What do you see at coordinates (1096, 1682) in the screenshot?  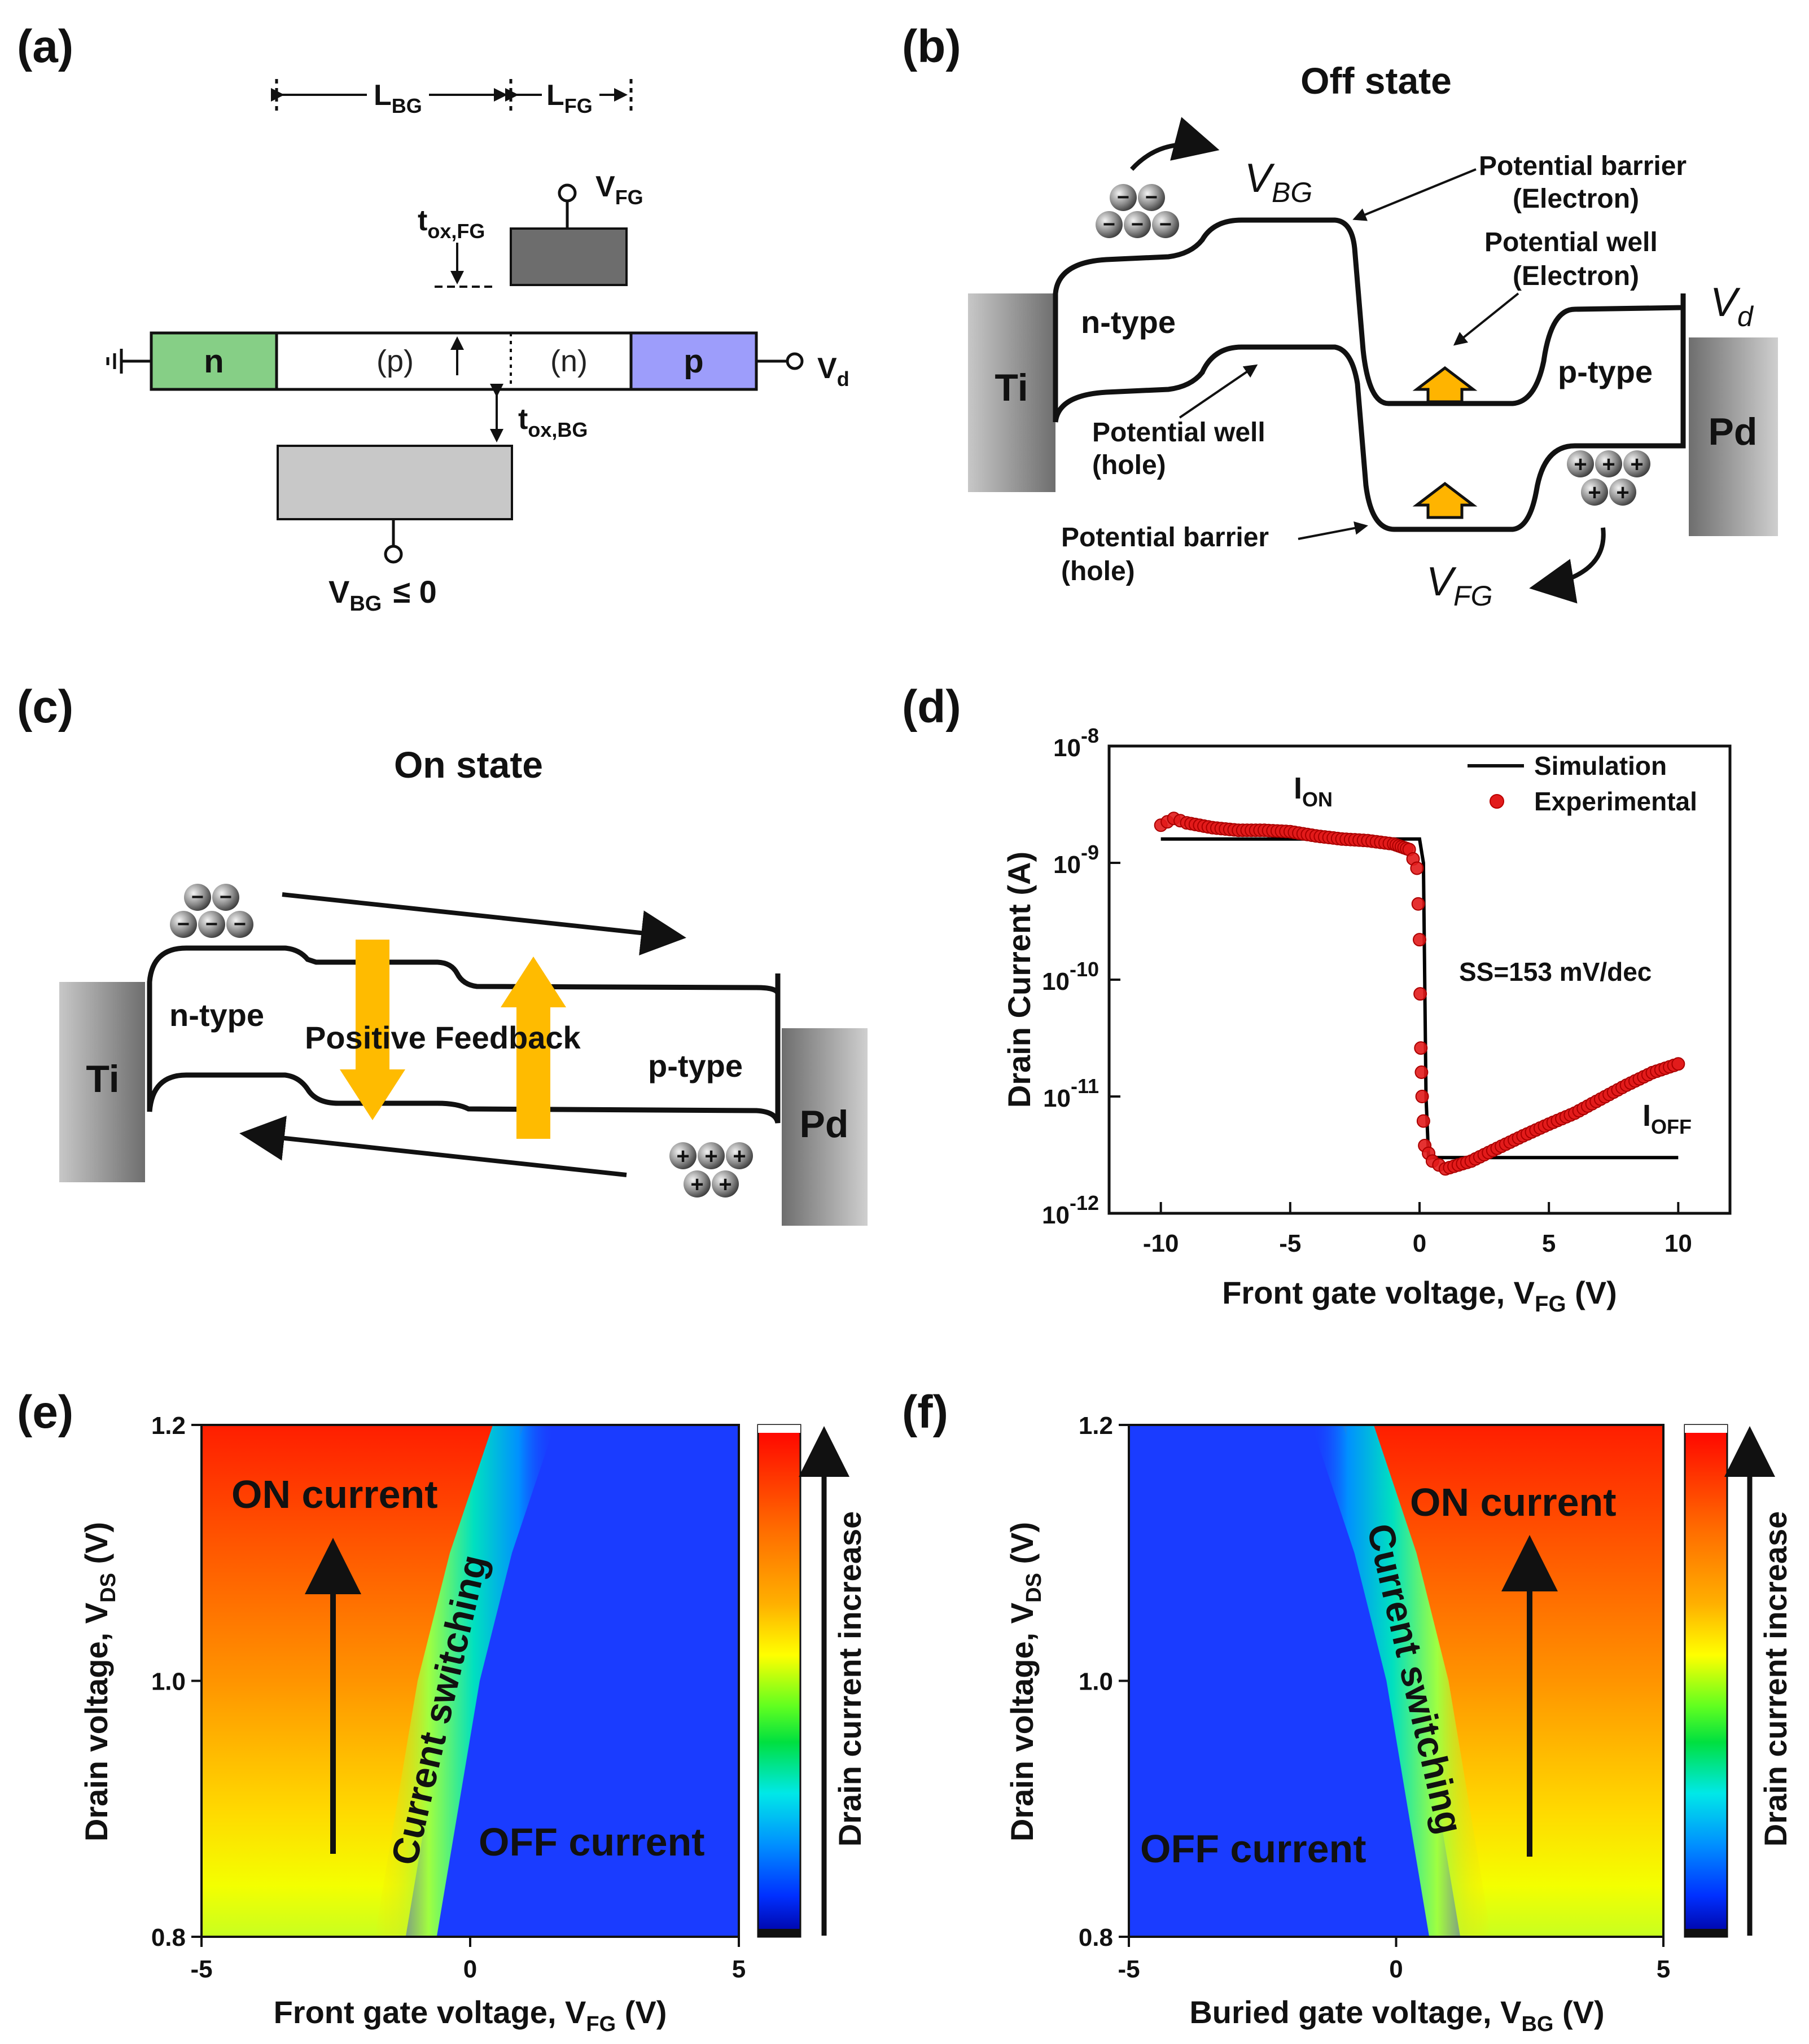 I see `y-tick-label: 1.0` at bounding box center [1096, 1682].